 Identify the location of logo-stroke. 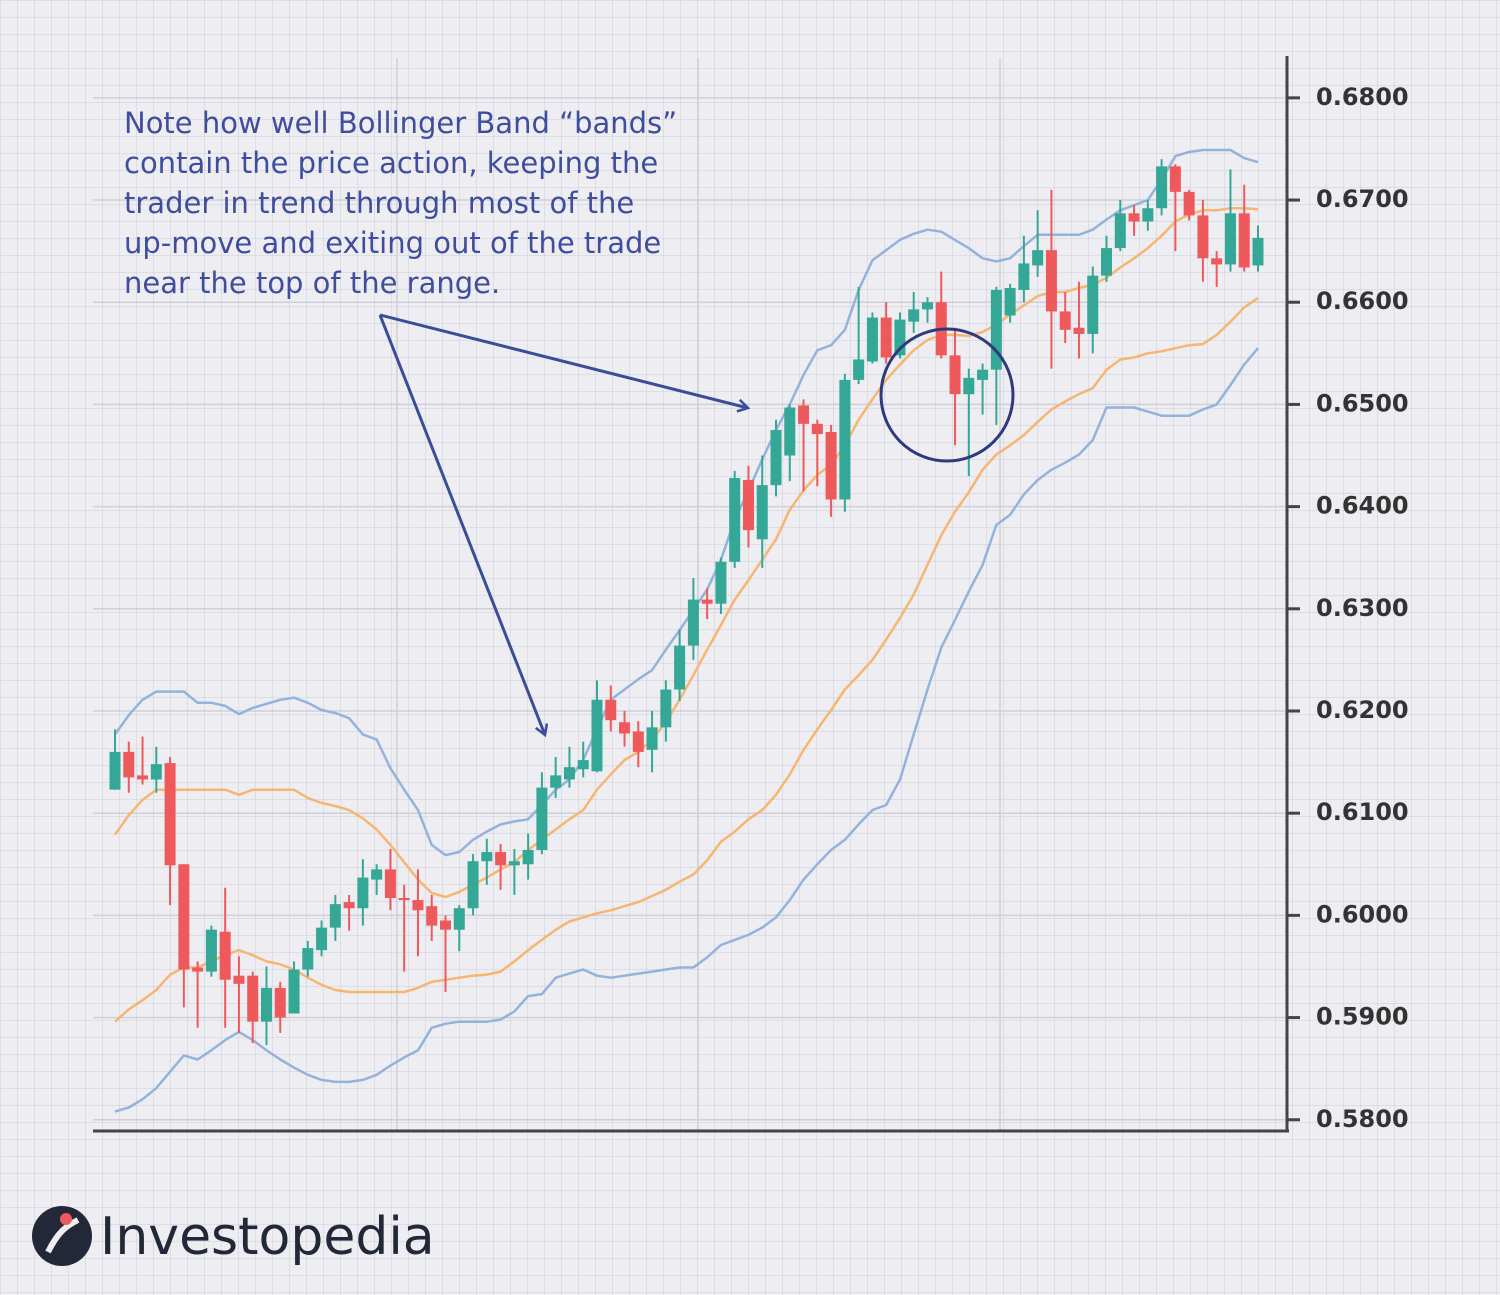
(62, 1235).